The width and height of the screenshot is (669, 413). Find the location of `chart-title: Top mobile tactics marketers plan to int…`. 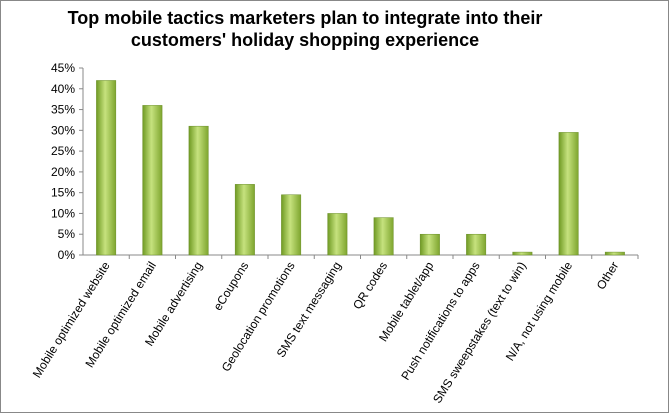

chart-title: Top mobile tactics marketers plan to int… is located at coordinates (305, 18).